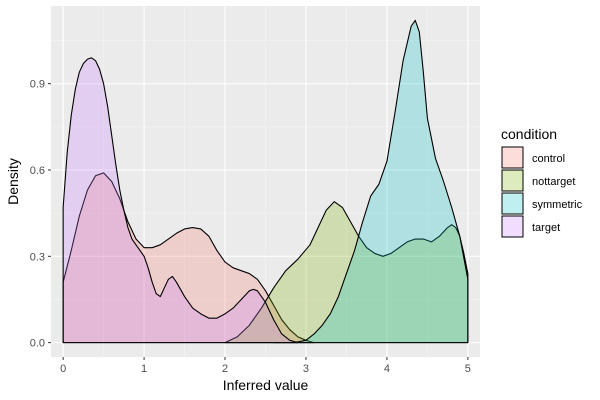 This screenshot has width=600, height=400. Describe the element at coordinates (37, 344) in the screenshot. I see `y-tick-label: 0.0` at that location.